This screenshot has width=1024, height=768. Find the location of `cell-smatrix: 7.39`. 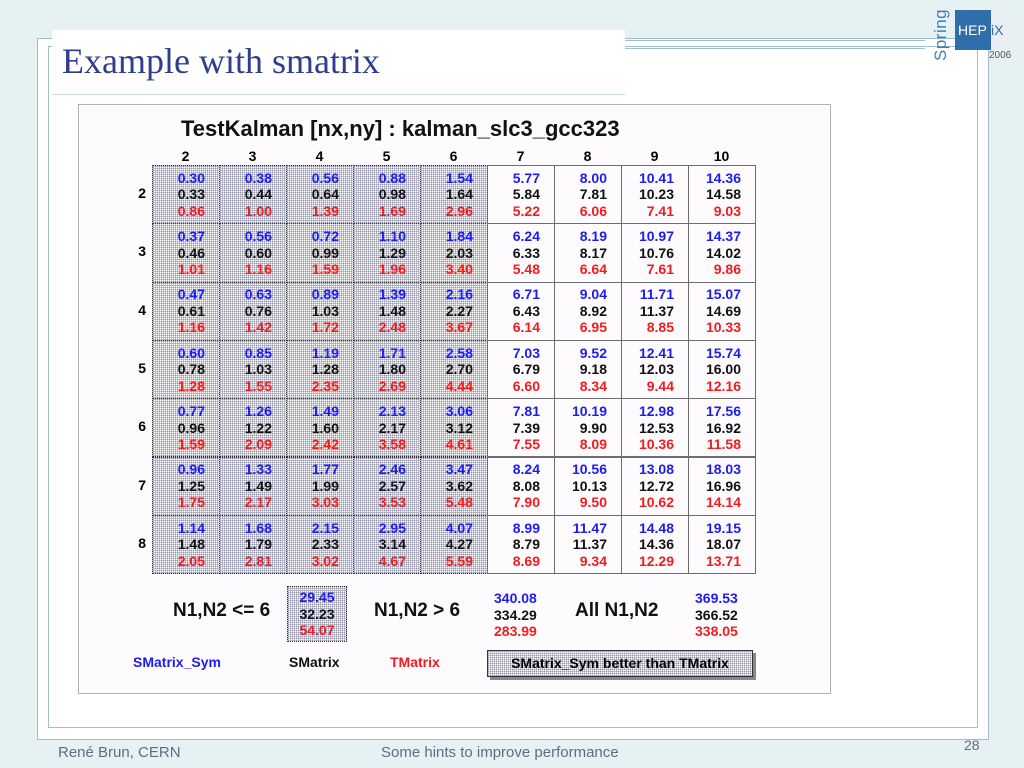

cell-smatrix: 7.39 is located at coordinates (526, 427).